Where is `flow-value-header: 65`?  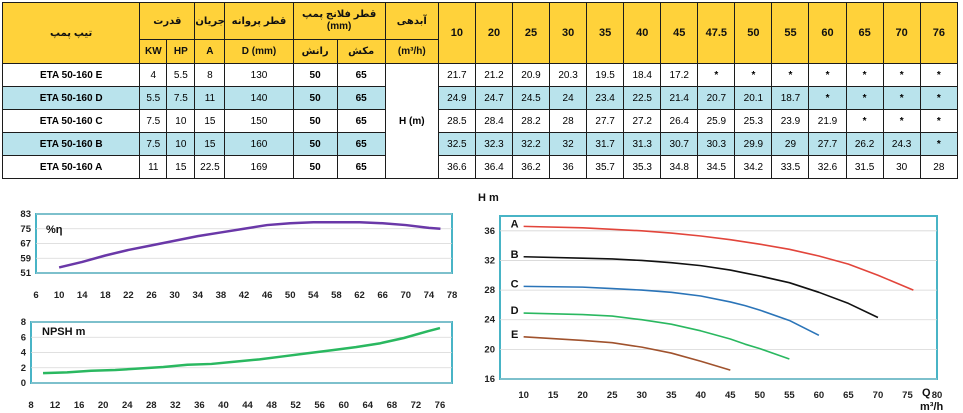
flow-value-header: 65 is located at coordinates (864, 33).